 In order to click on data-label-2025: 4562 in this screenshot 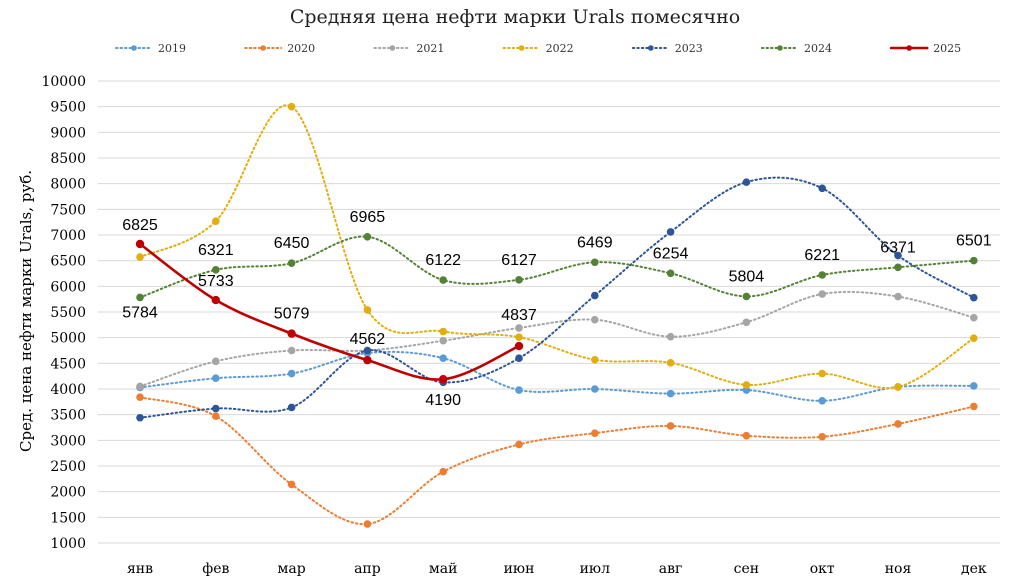, I will do `click(368, 339)`.